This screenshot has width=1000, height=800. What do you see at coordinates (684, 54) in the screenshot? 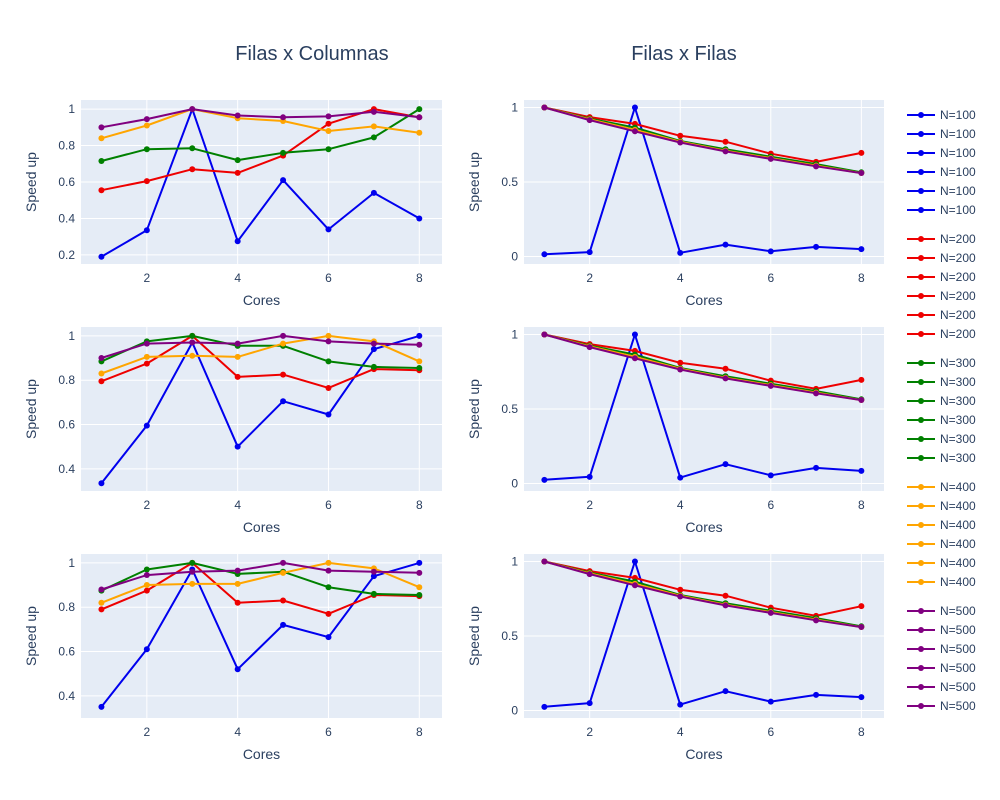
I see `right-column-title: Filas x Filas` at bounding box center [684, 54].